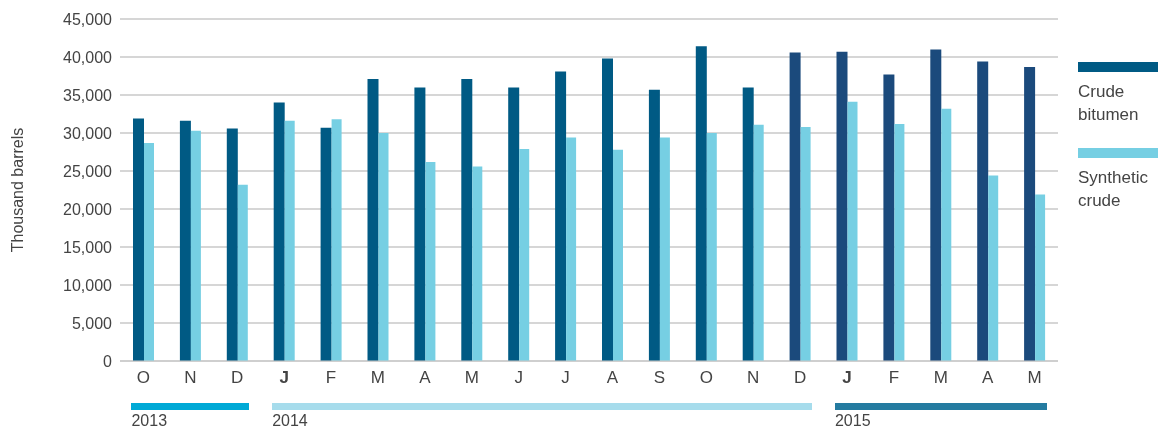  Describe the element at coordinates (659, 377) in the screenshot. I see `x-tick-label: S` at that location.